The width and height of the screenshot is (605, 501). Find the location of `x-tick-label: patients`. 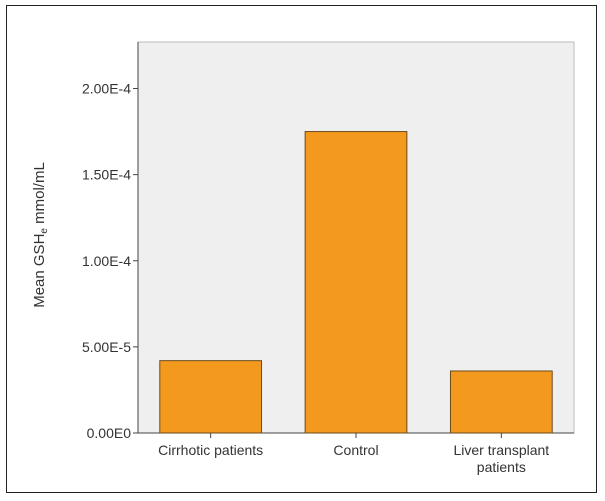

x-tick-label: patients is located at coordinates (501, 467).